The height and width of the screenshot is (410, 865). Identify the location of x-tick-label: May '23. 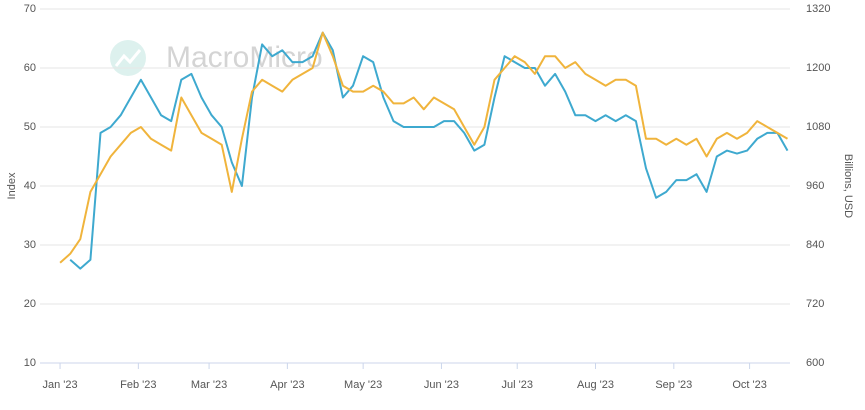
(363, 385).